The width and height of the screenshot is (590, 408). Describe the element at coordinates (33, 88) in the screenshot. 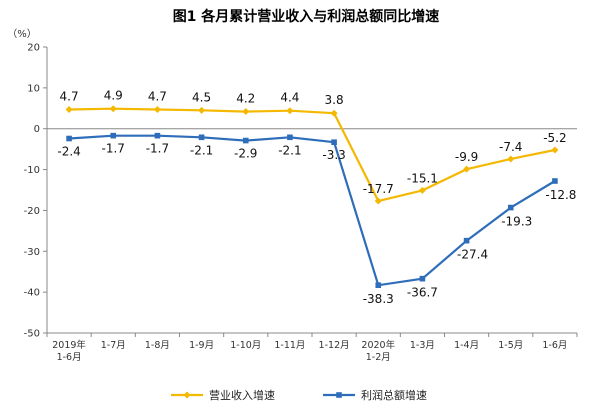

I see `y-tick-label: 10` at that location.